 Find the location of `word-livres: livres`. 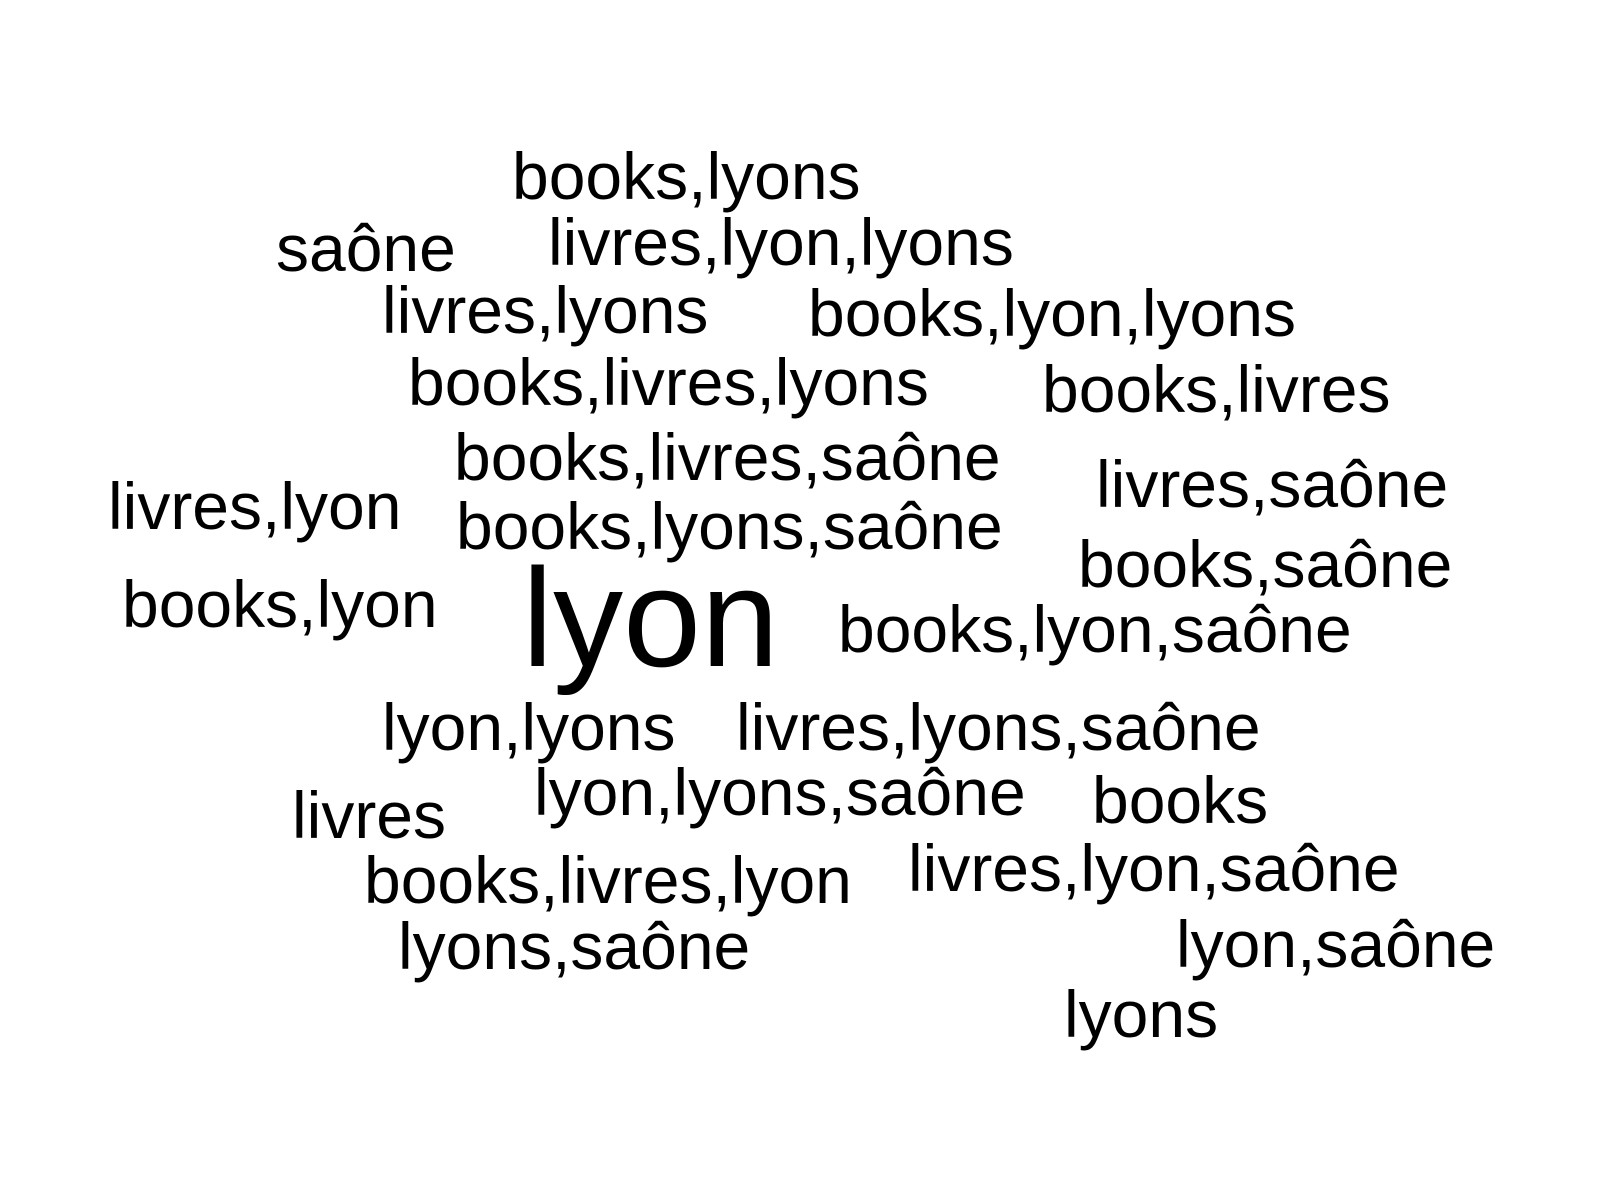

word-livres: livres is located at coordinates (369, 815).